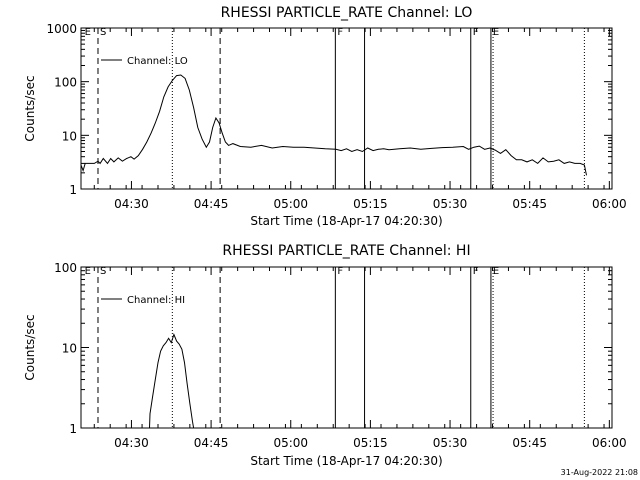 This screenshot has width=640, height=480. Describe the element at coordinates (347, 13) in the screenshot. I see `chart-title: RHESSI PARTICLE_RATE Channel: LO` at that location.